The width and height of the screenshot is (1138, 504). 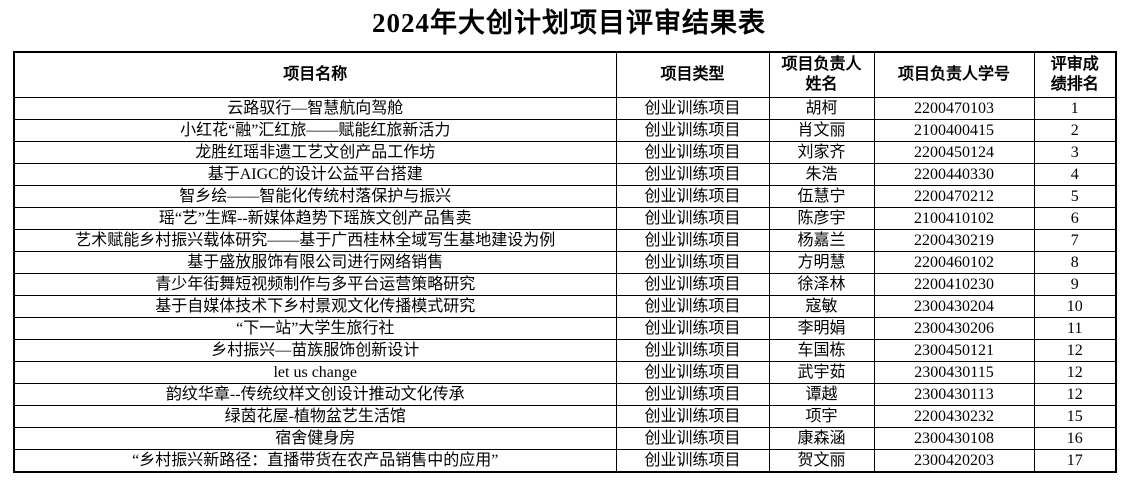 I want to click on cell-project-name: 基于盛放服饰有限公司进行网络销售, so click(x=315, y=262).